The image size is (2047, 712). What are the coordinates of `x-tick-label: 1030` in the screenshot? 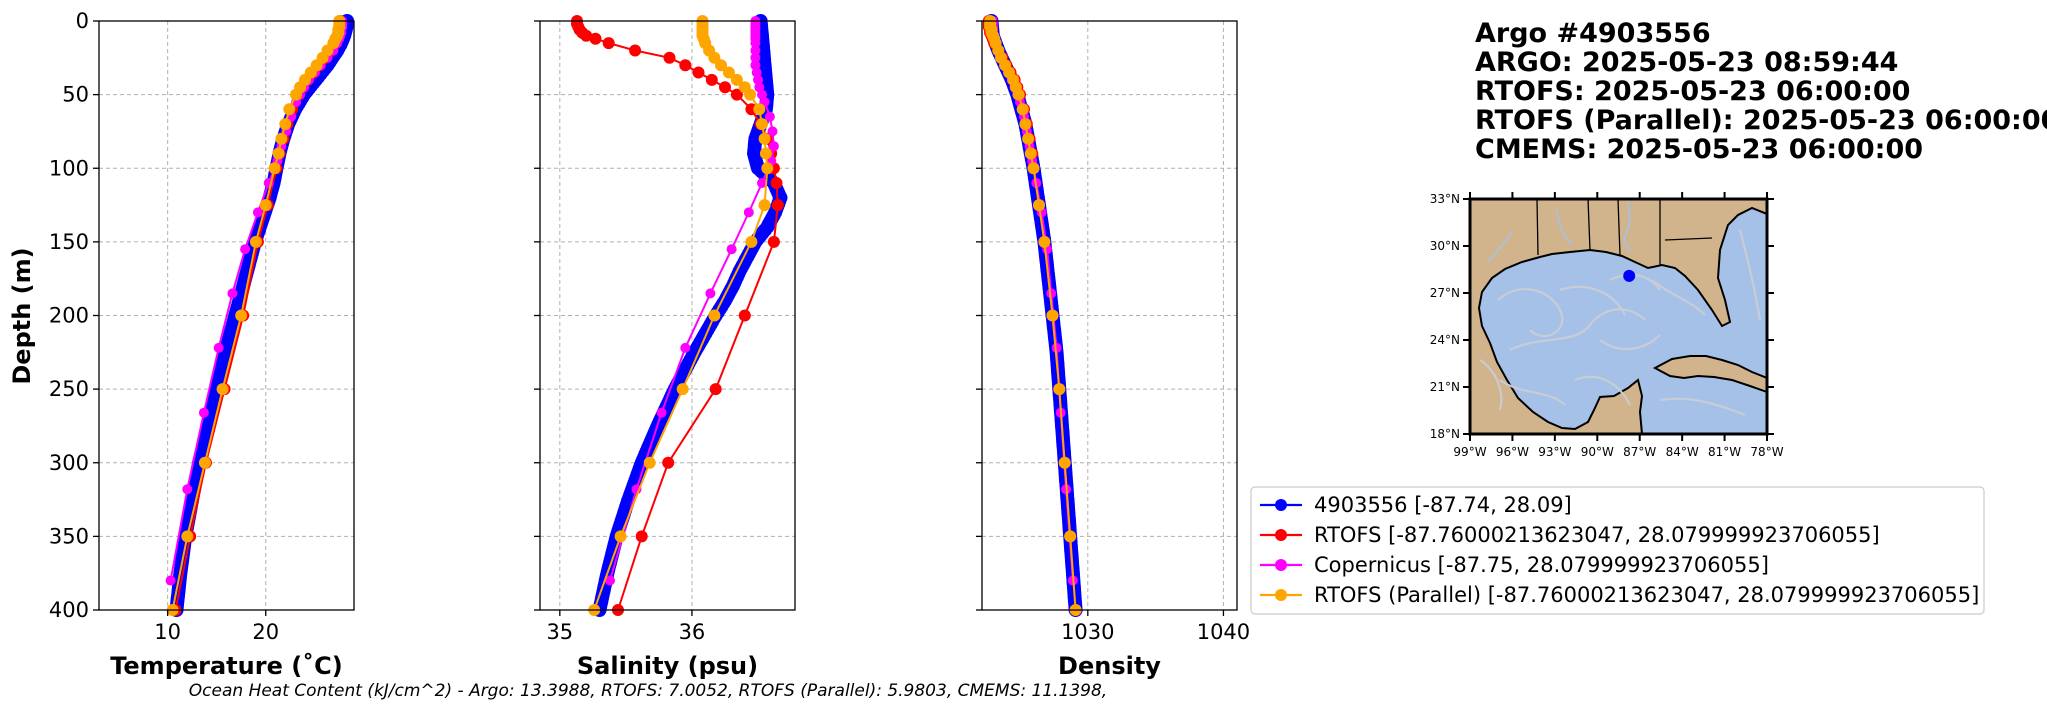 It's located at (1087, 632).